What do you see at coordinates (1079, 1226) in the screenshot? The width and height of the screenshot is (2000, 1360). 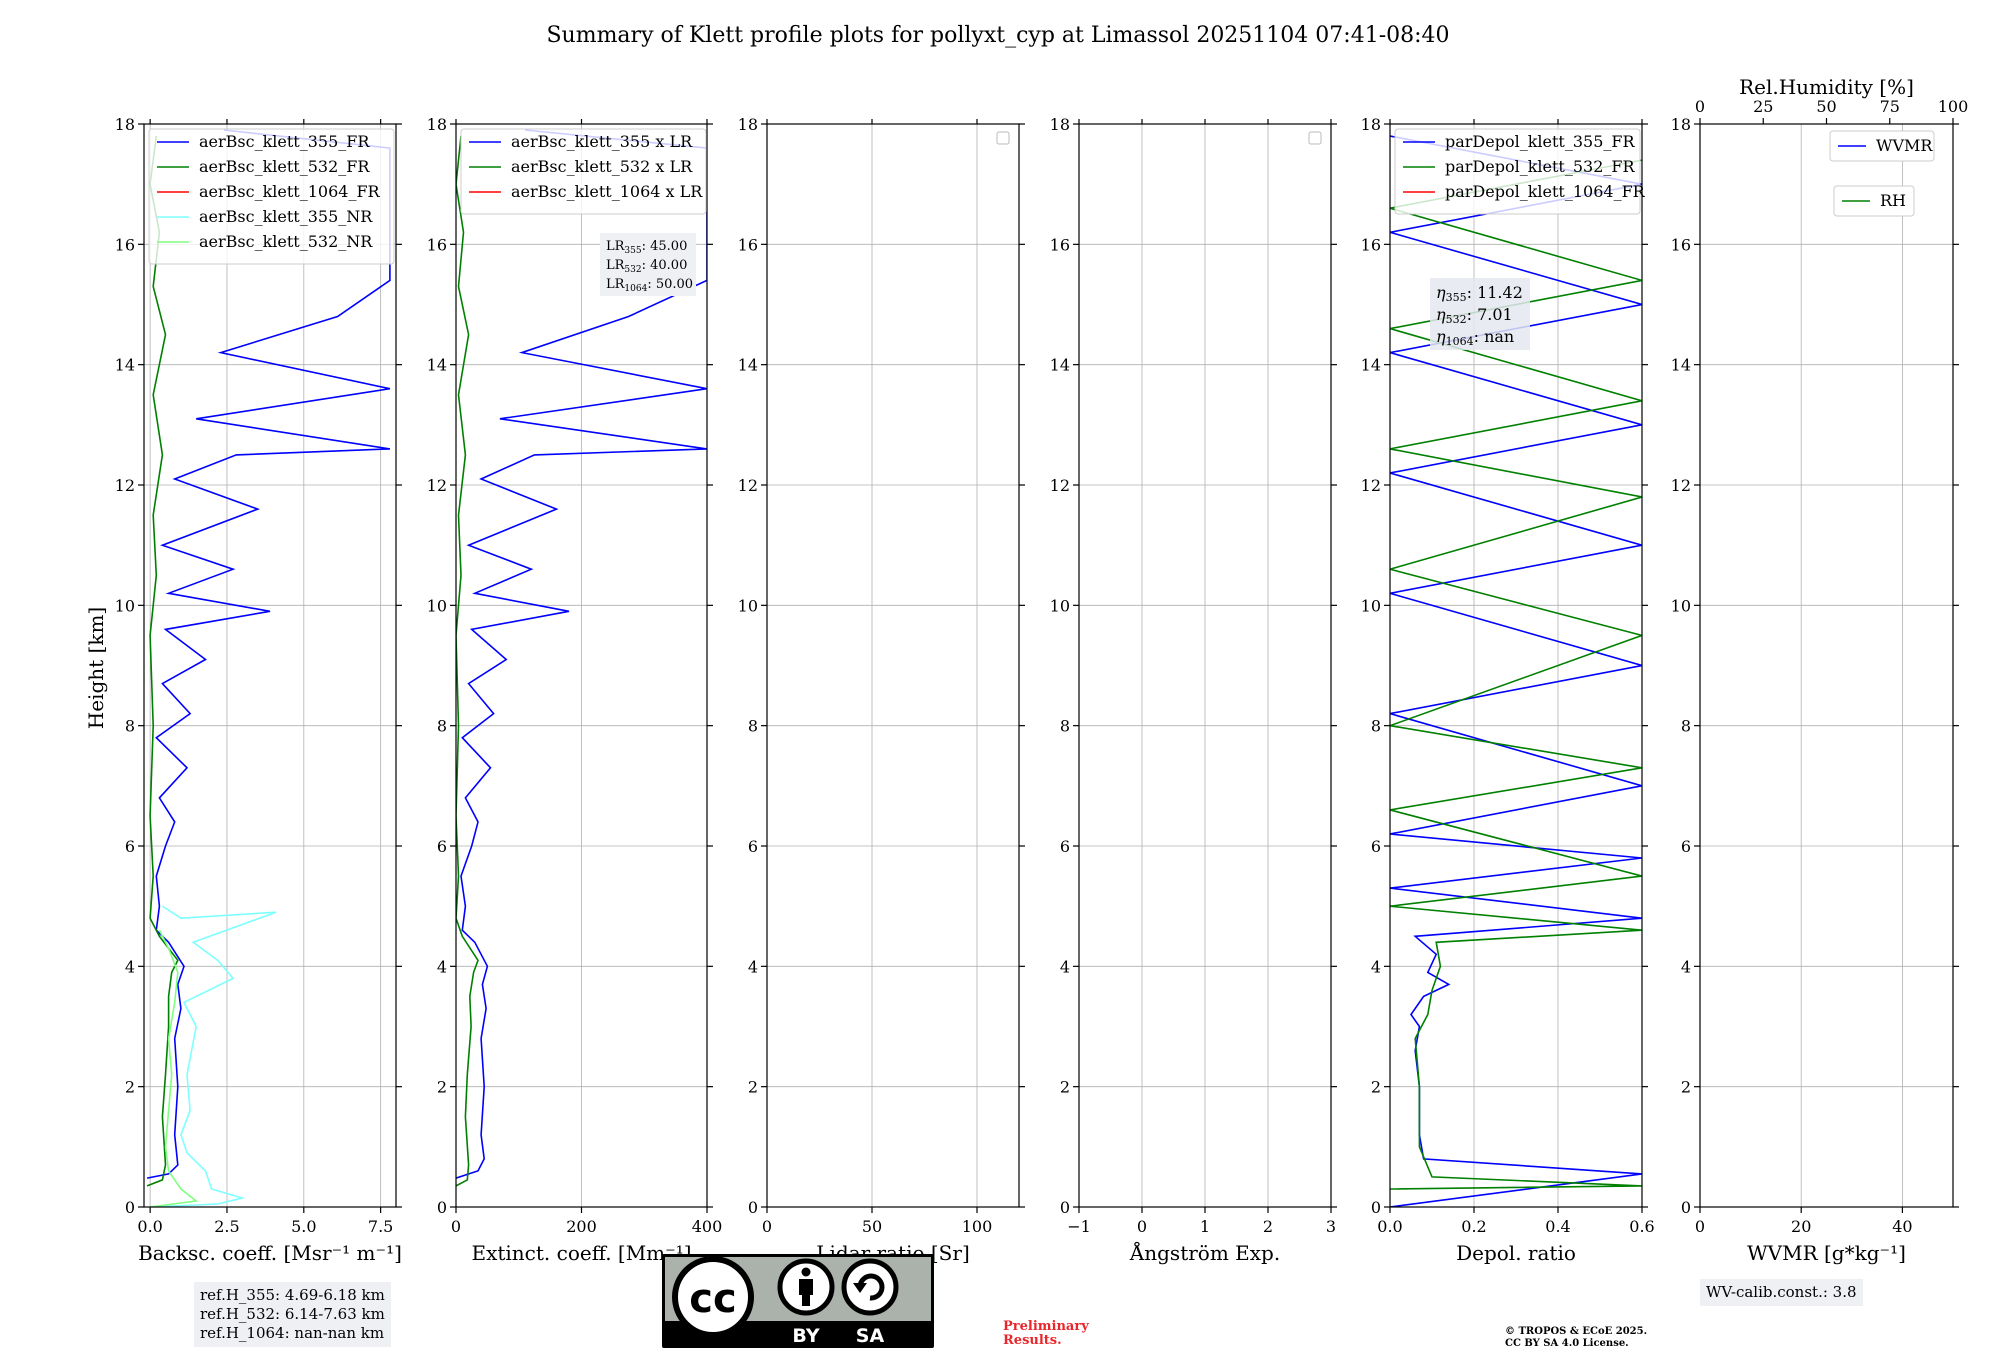 I see `x-tick-label: −1` at bounding box center [1079, 1226].